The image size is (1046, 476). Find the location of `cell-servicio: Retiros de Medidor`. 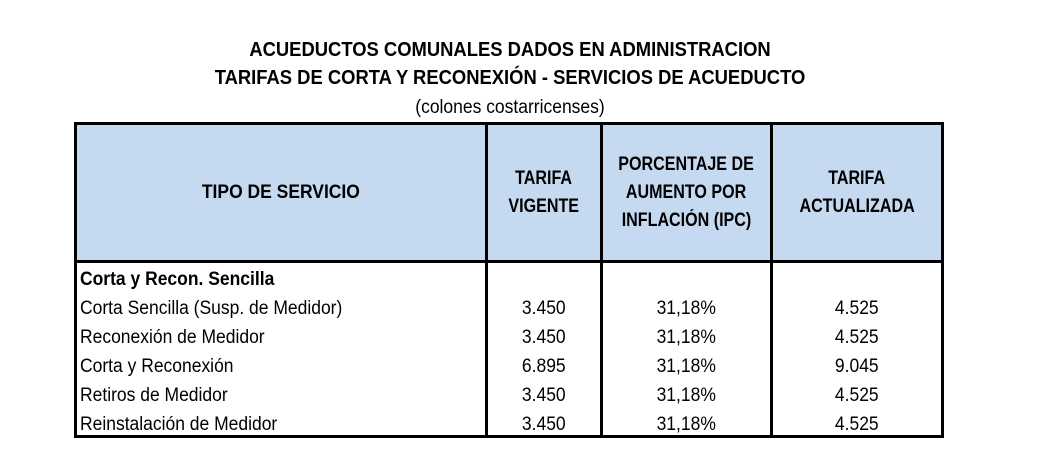

cell-servicio: Retiros de Medidor is located at coordinates (154, 395).